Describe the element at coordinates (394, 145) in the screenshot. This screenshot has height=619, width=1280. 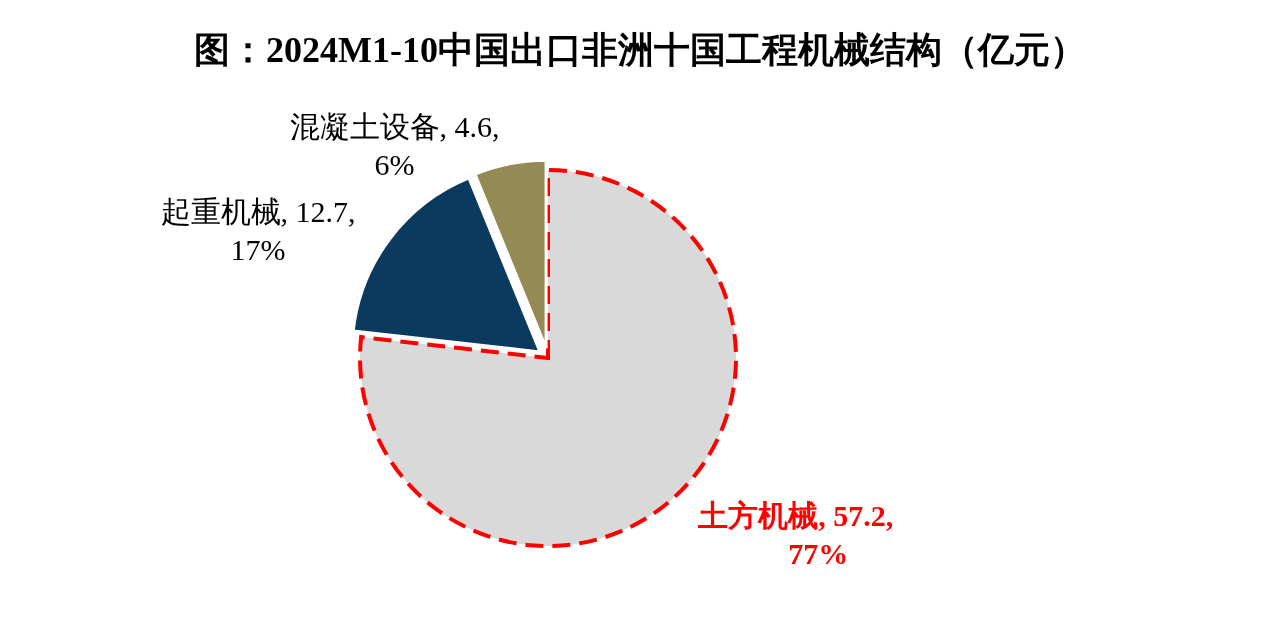
I see `slice-label: 混凝土设备, 4.6, 6%` at that location.